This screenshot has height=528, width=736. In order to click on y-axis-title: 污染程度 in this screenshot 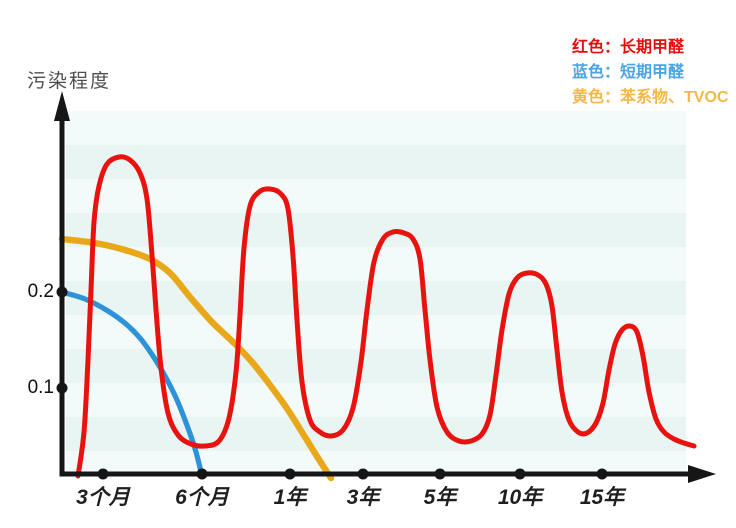, I will do `click(69, 81)`.